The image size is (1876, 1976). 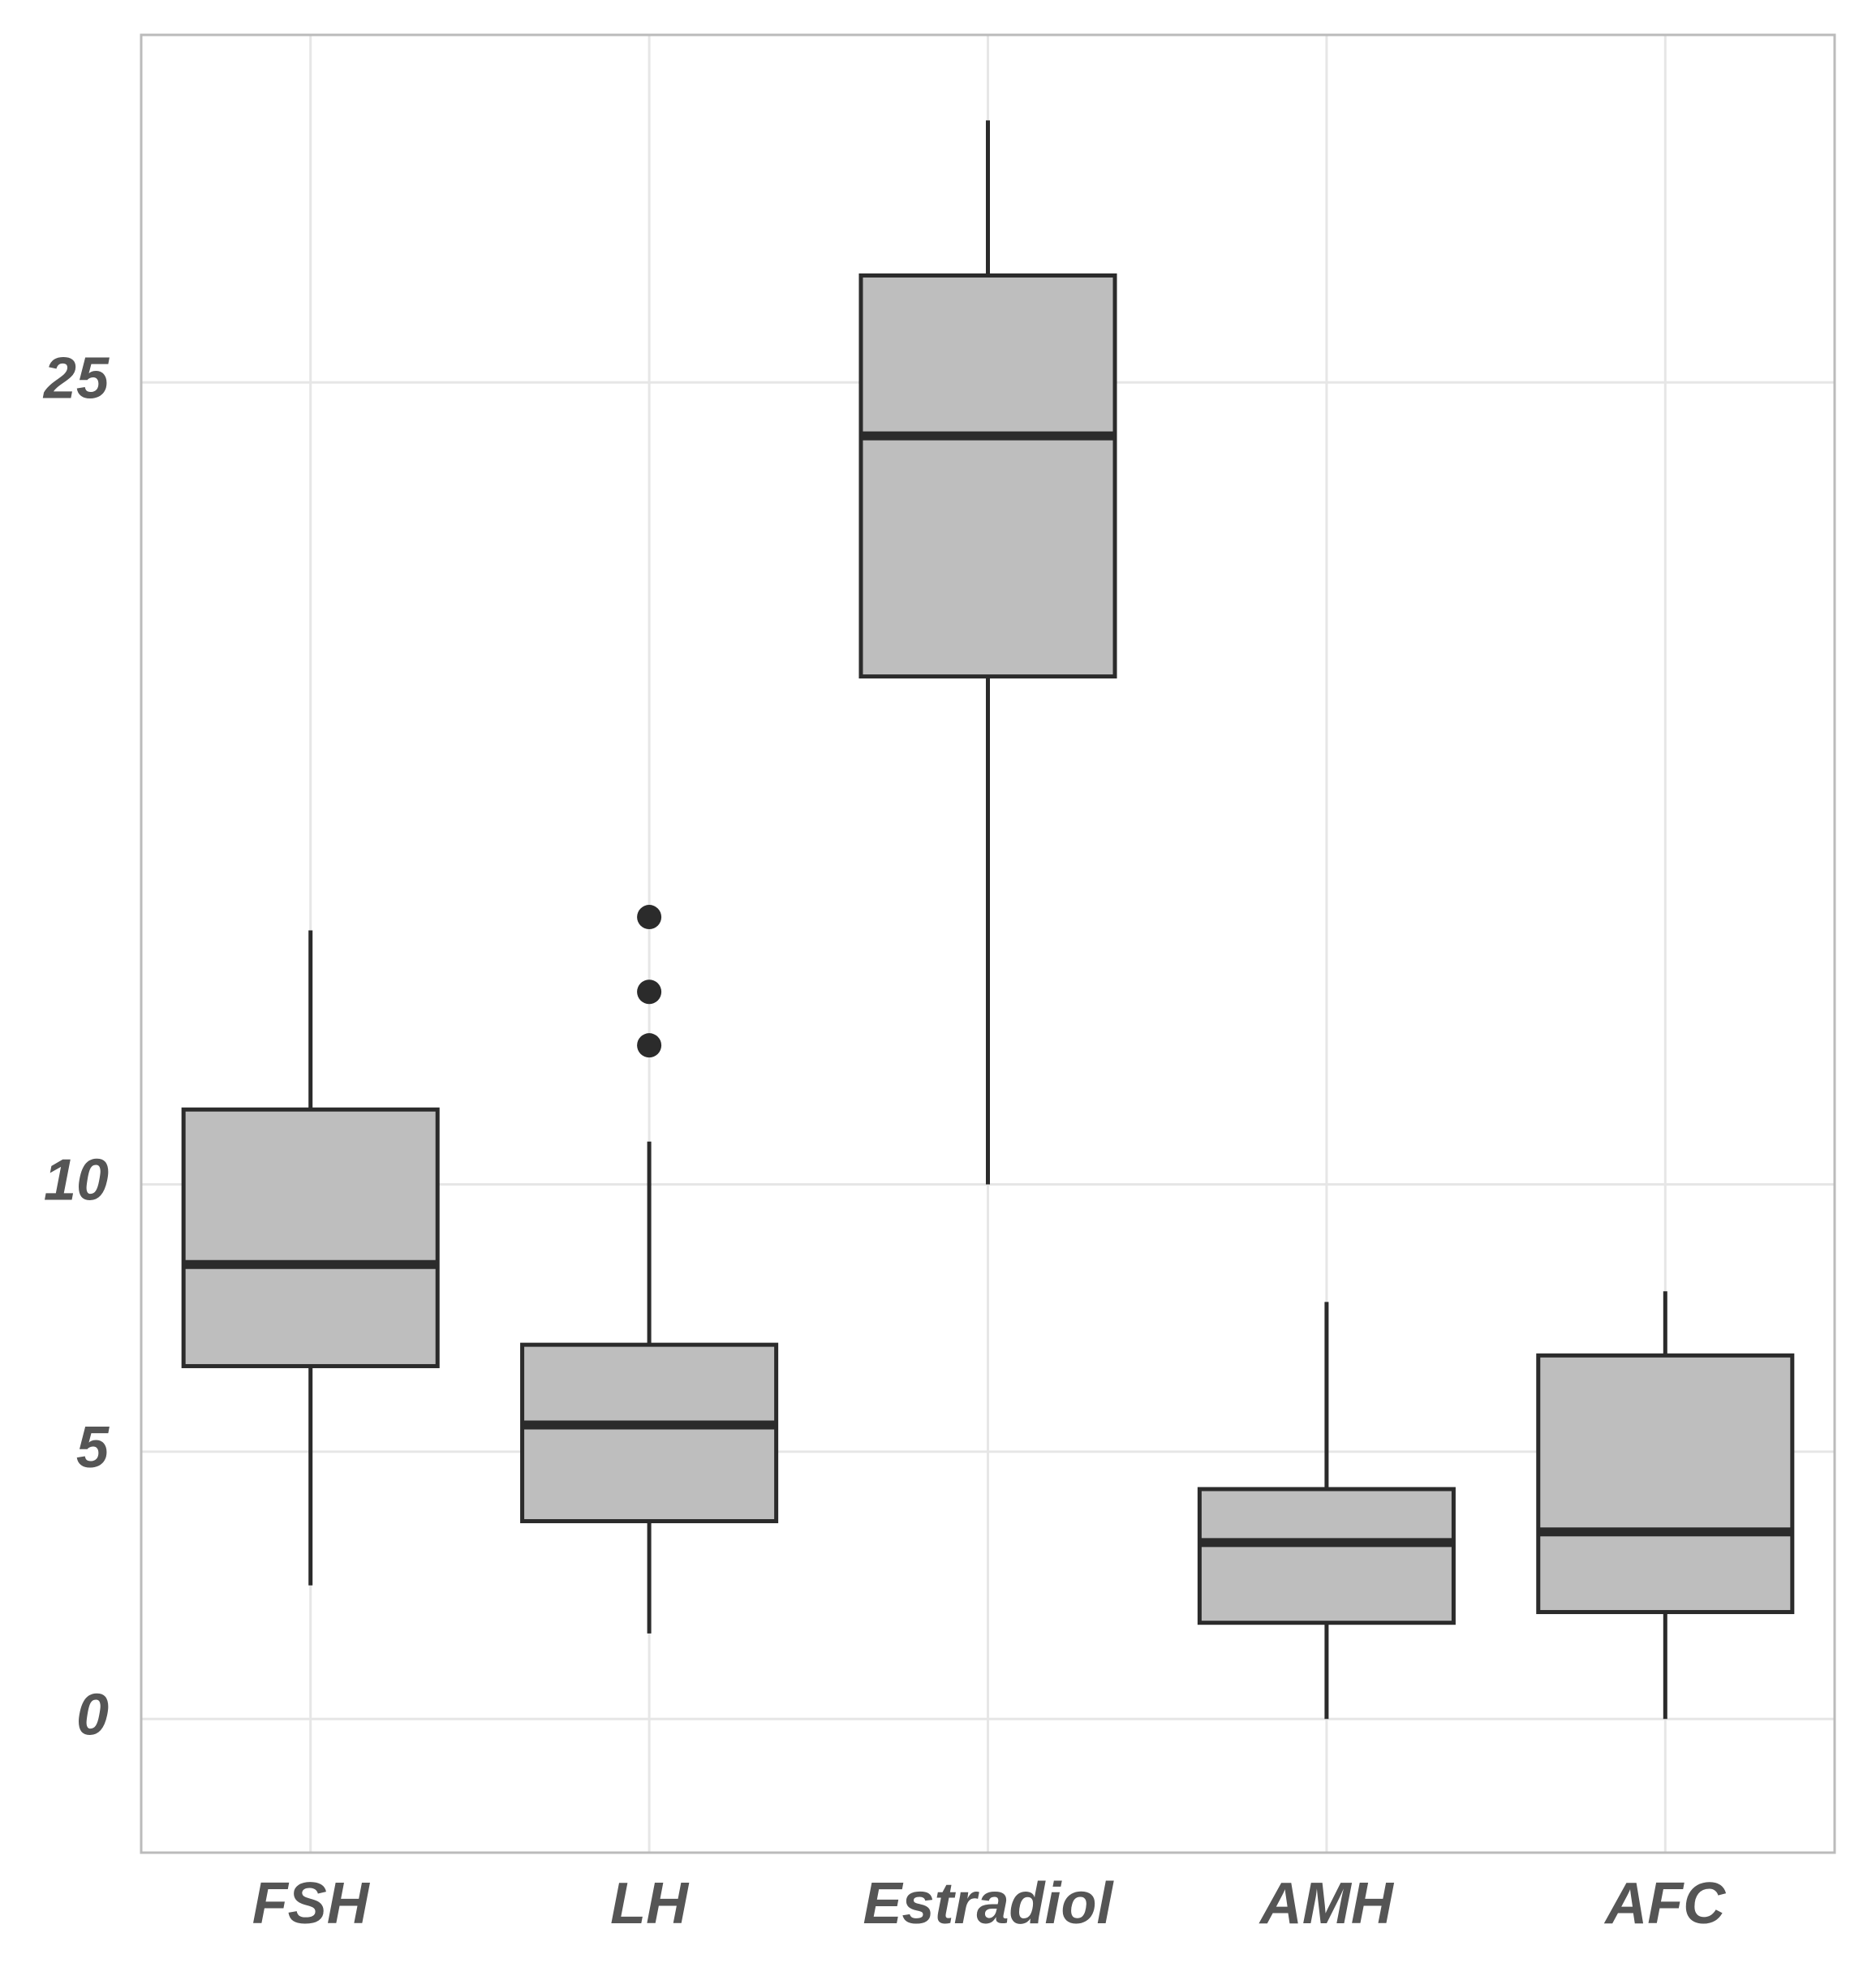 What do you see at coordinates (93, 1447) in the screenshot?
I see `y-tick-label: 5` at bounding box center [93, 1447].